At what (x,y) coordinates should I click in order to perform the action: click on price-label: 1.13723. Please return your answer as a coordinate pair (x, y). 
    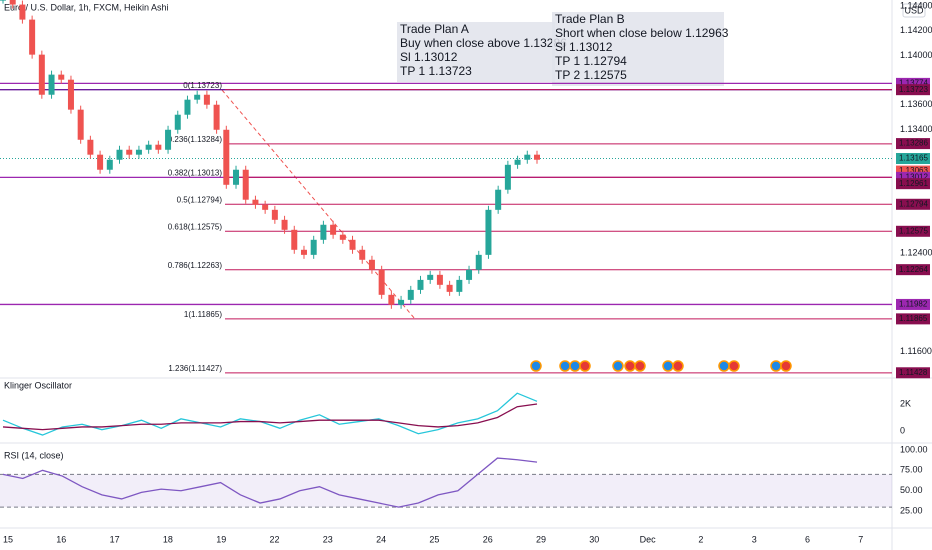
    Looking at the image, I should click on (913, 89).